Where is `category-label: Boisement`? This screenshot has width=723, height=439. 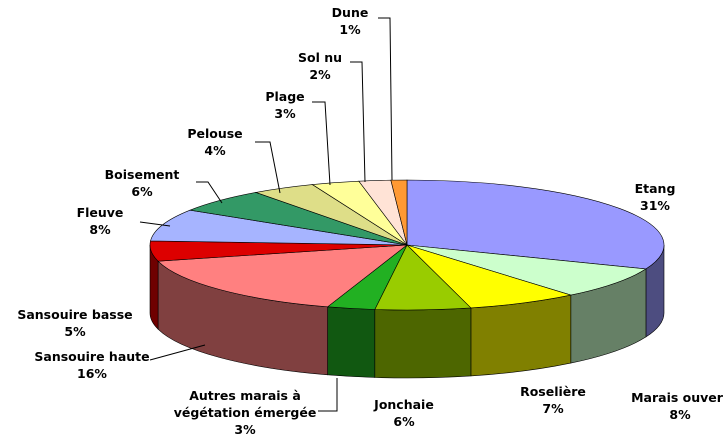 category-label: Boisement is located at coordinates (142, 174).